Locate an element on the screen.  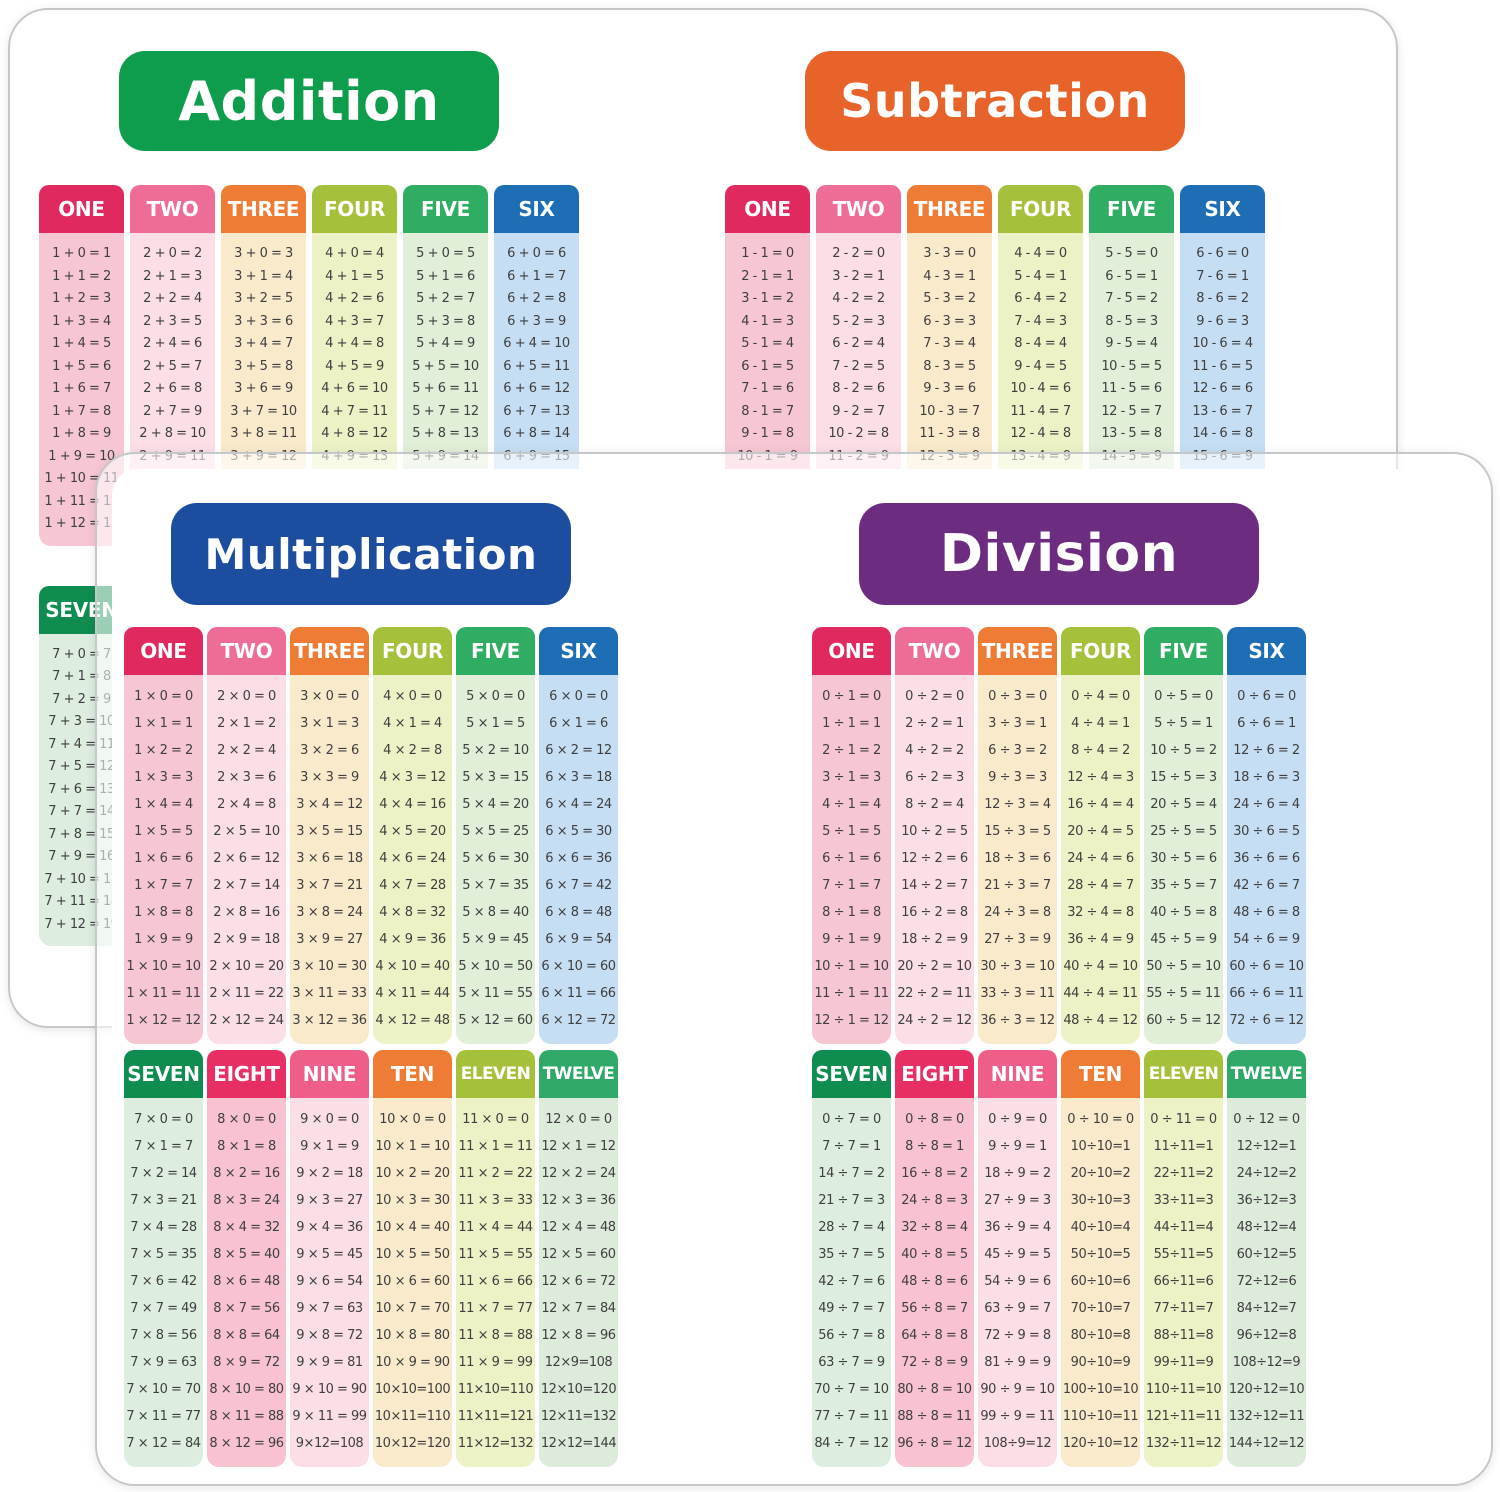
equation: 36 ÷ 6 = 6 is located at coordinates (1266, 858).